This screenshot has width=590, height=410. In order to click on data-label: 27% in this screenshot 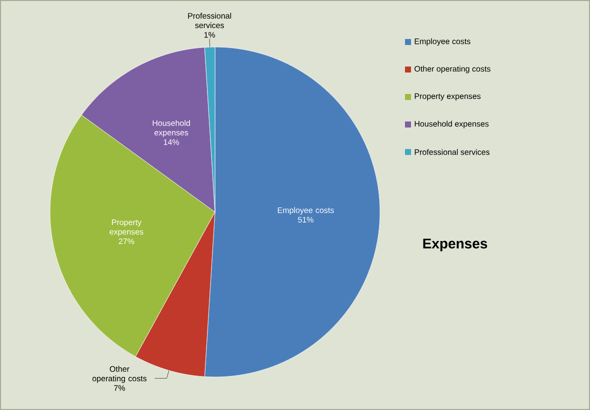, I will do `click(126, 241)`.